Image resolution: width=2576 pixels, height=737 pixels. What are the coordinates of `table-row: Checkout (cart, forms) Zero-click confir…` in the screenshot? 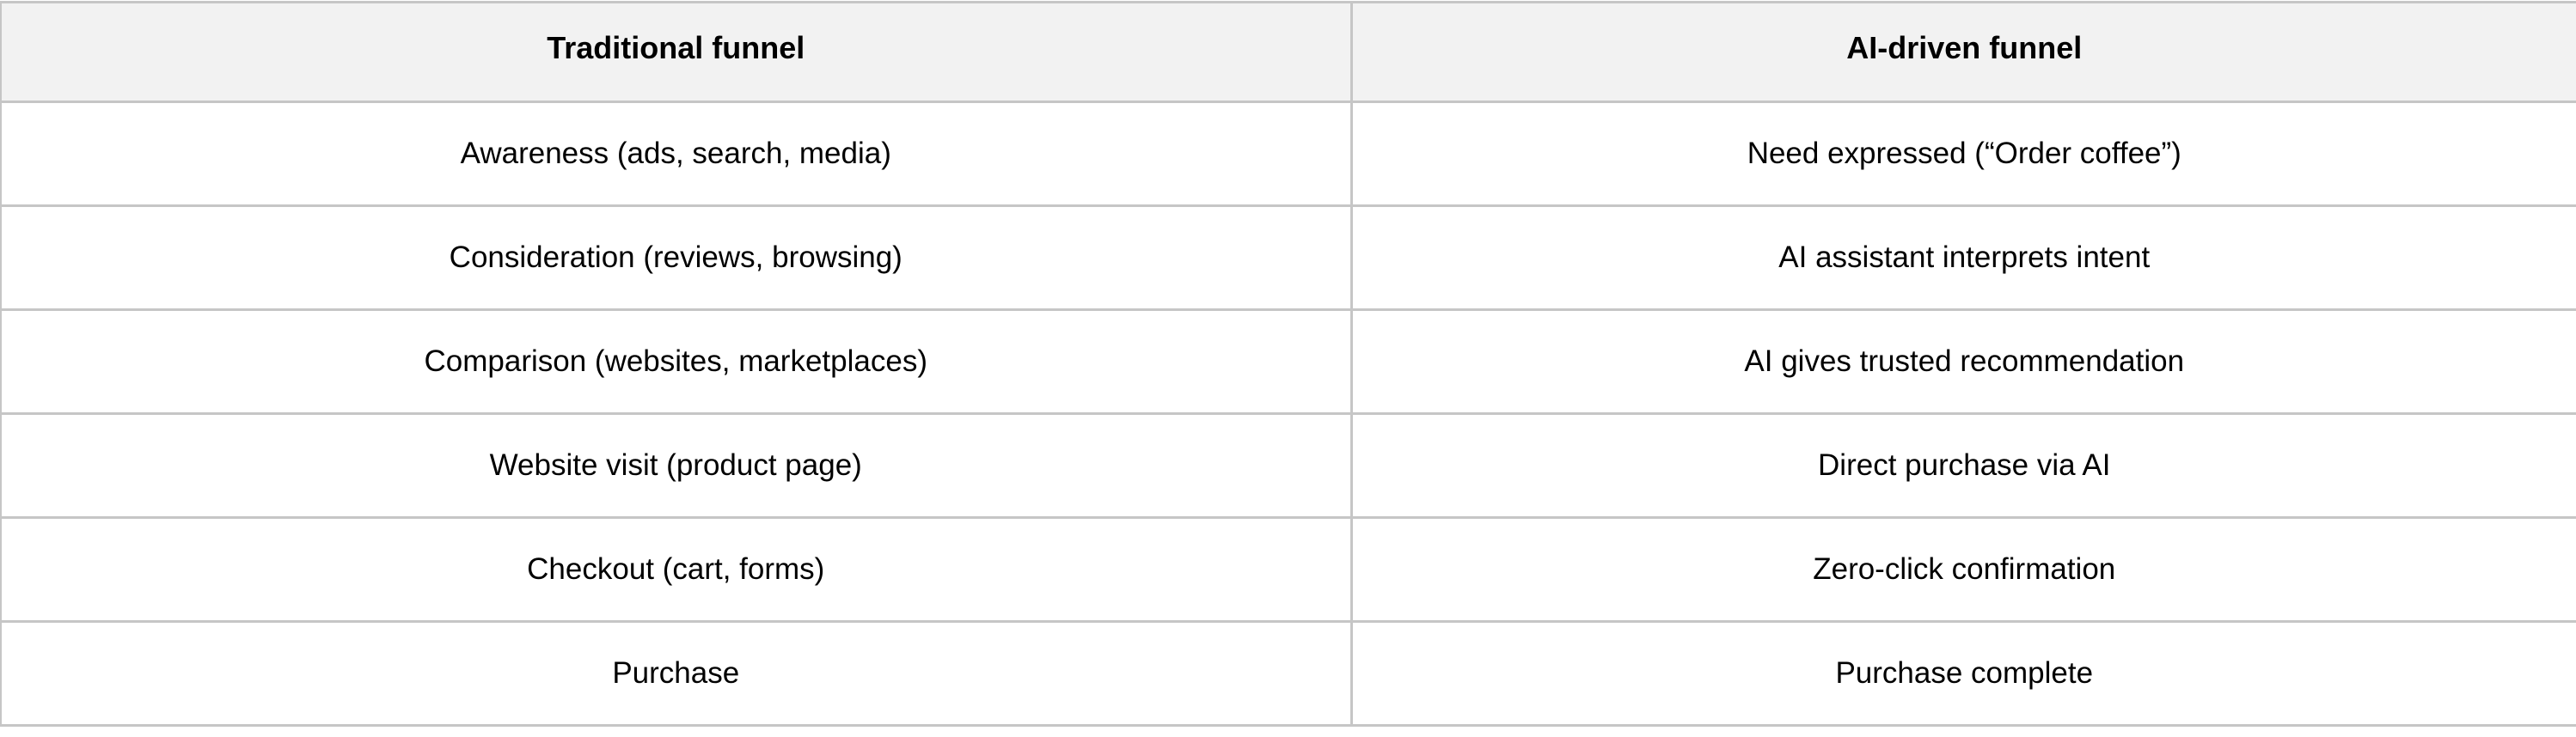 It's located at (1288, 569).